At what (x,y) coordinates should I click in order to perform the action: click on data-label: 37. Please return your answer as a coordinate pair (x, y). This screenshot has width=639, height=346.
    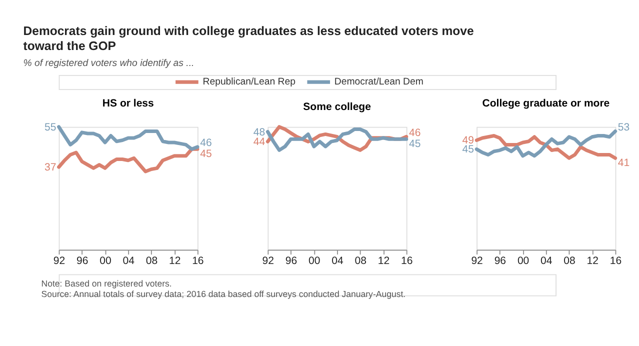
    Looking at the image, I should click on (50, 168).